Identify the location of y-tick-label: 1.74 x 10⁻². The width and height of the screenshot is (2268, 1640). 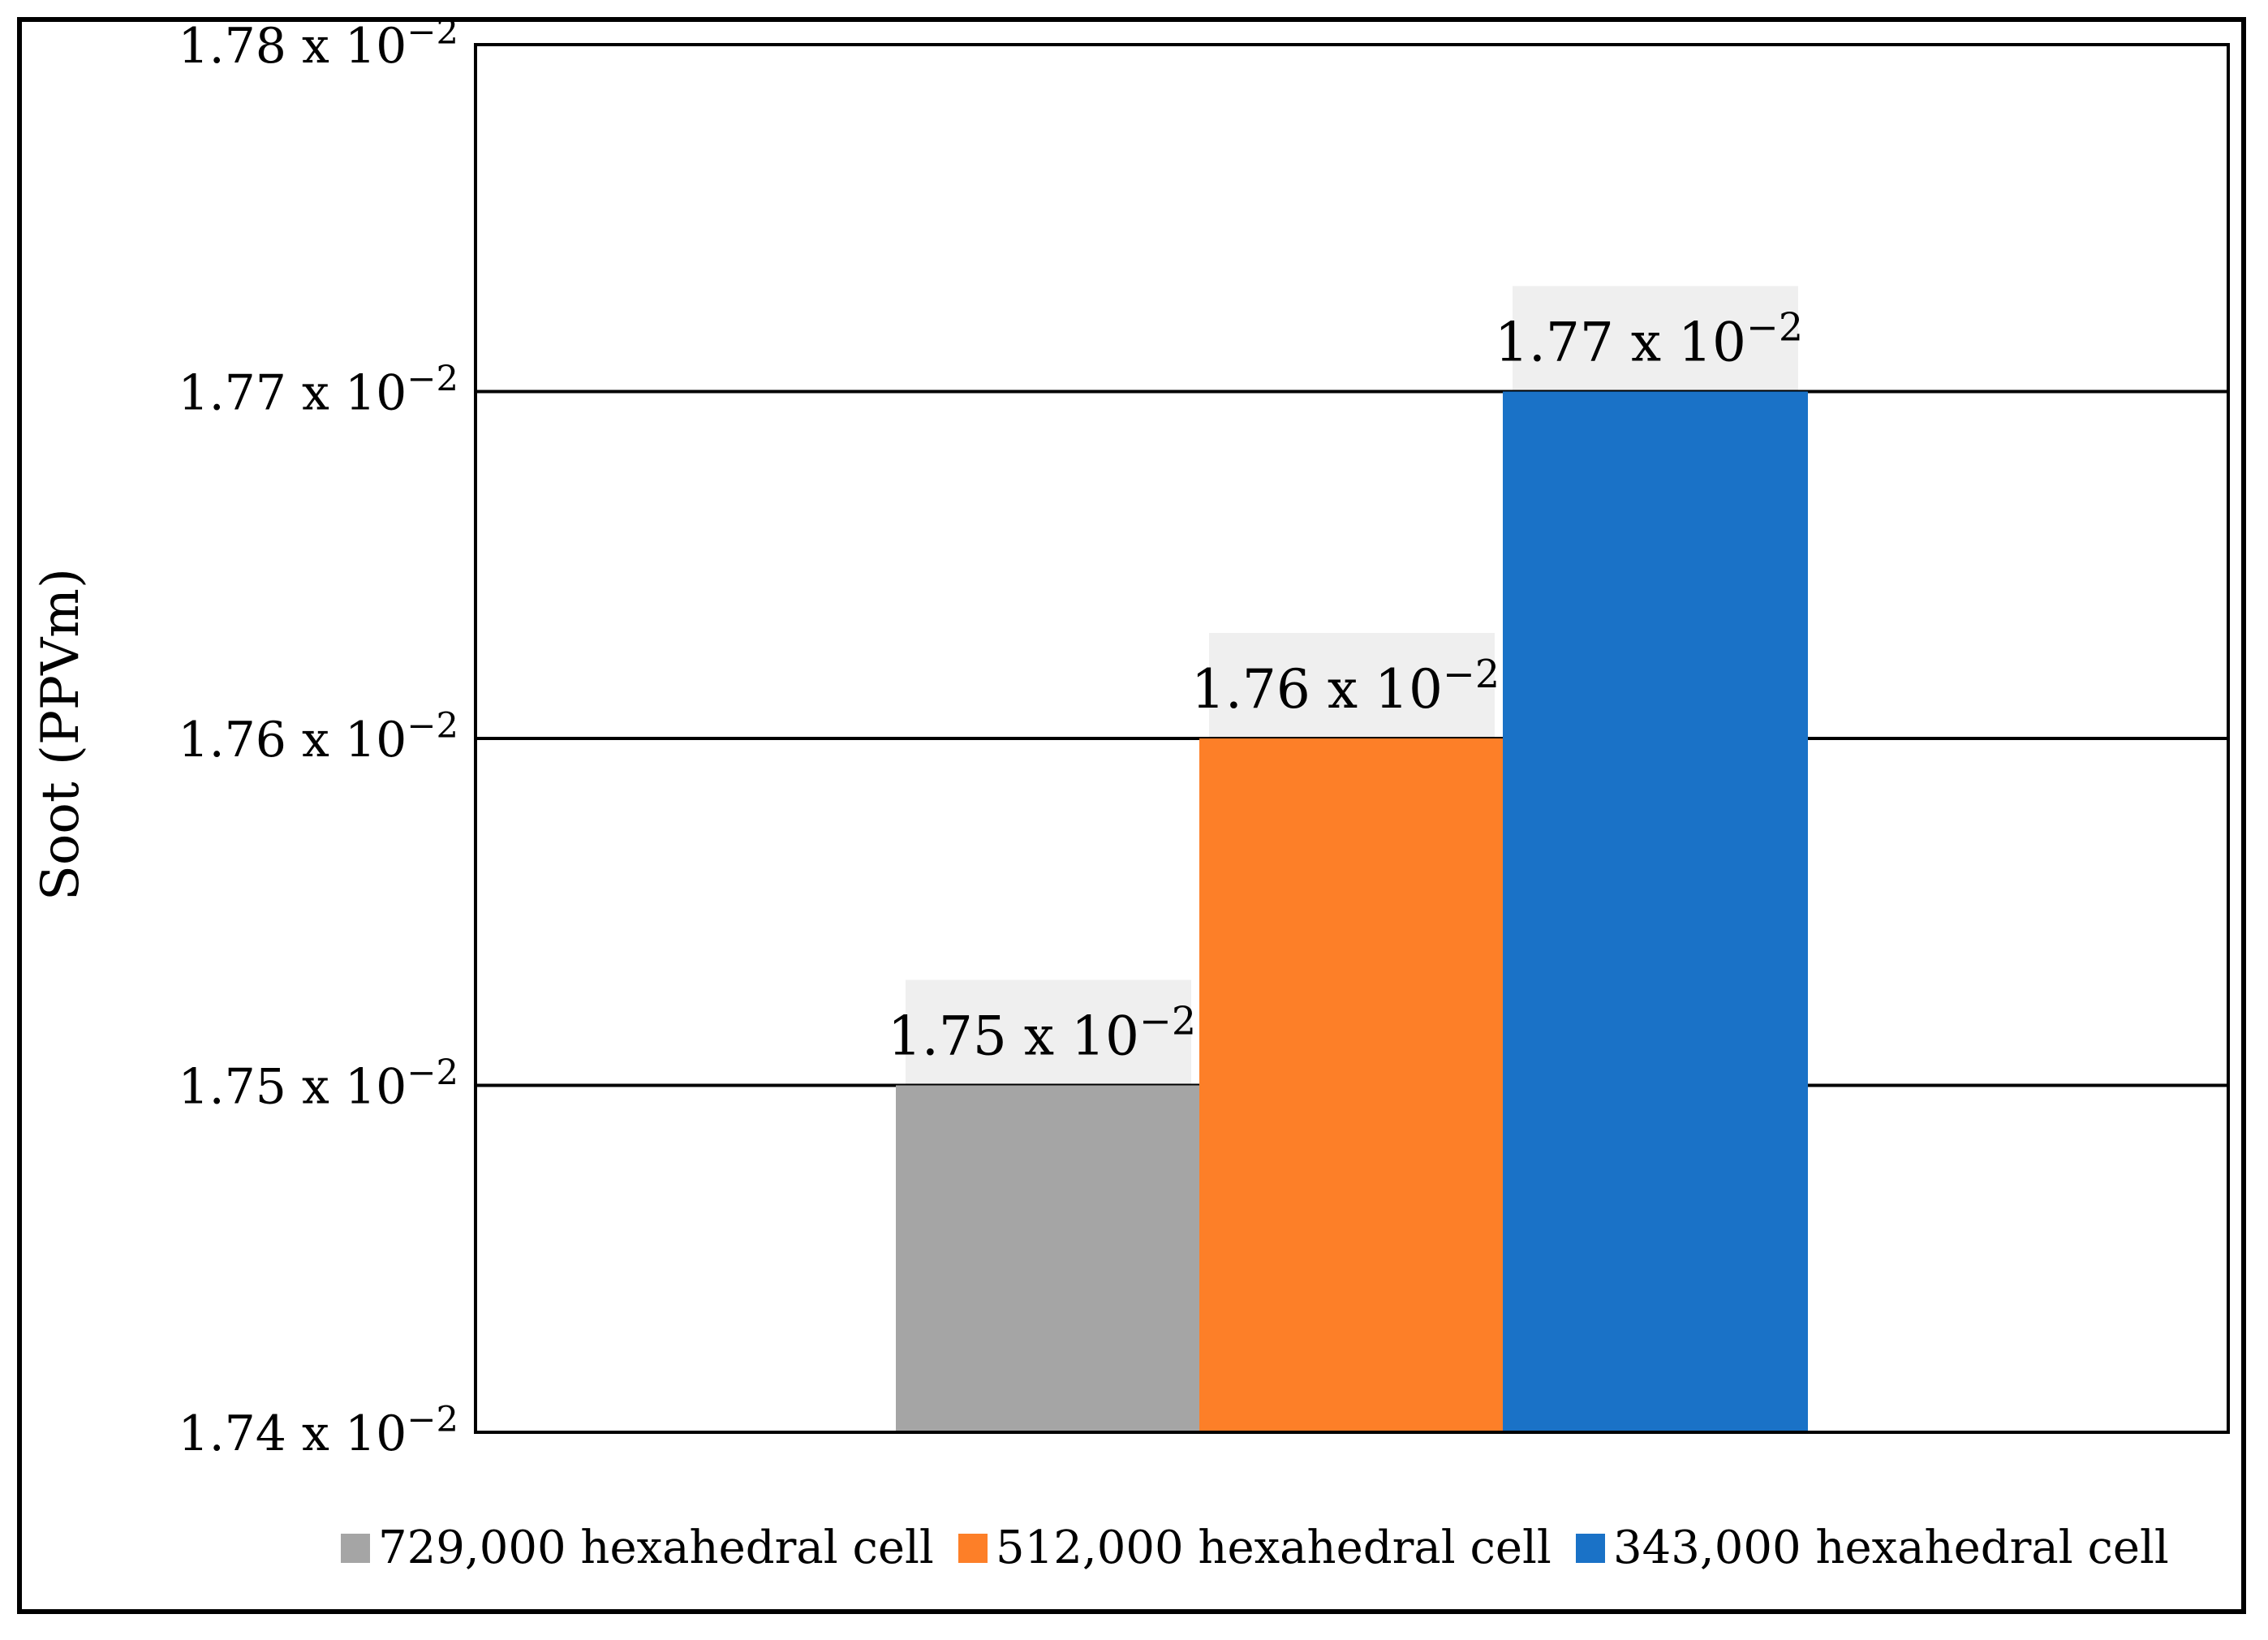
(318, 1431).